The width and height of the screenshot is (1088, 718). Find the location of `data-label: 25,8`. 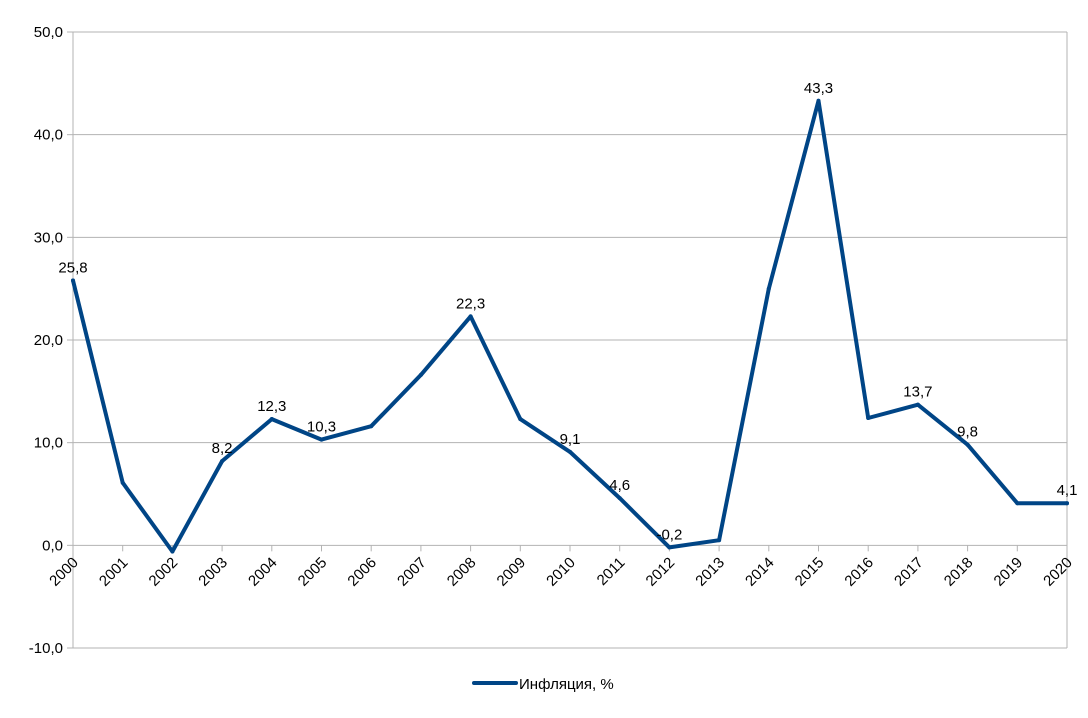

data-label: 25,8 is located at coordinates (72, 267).